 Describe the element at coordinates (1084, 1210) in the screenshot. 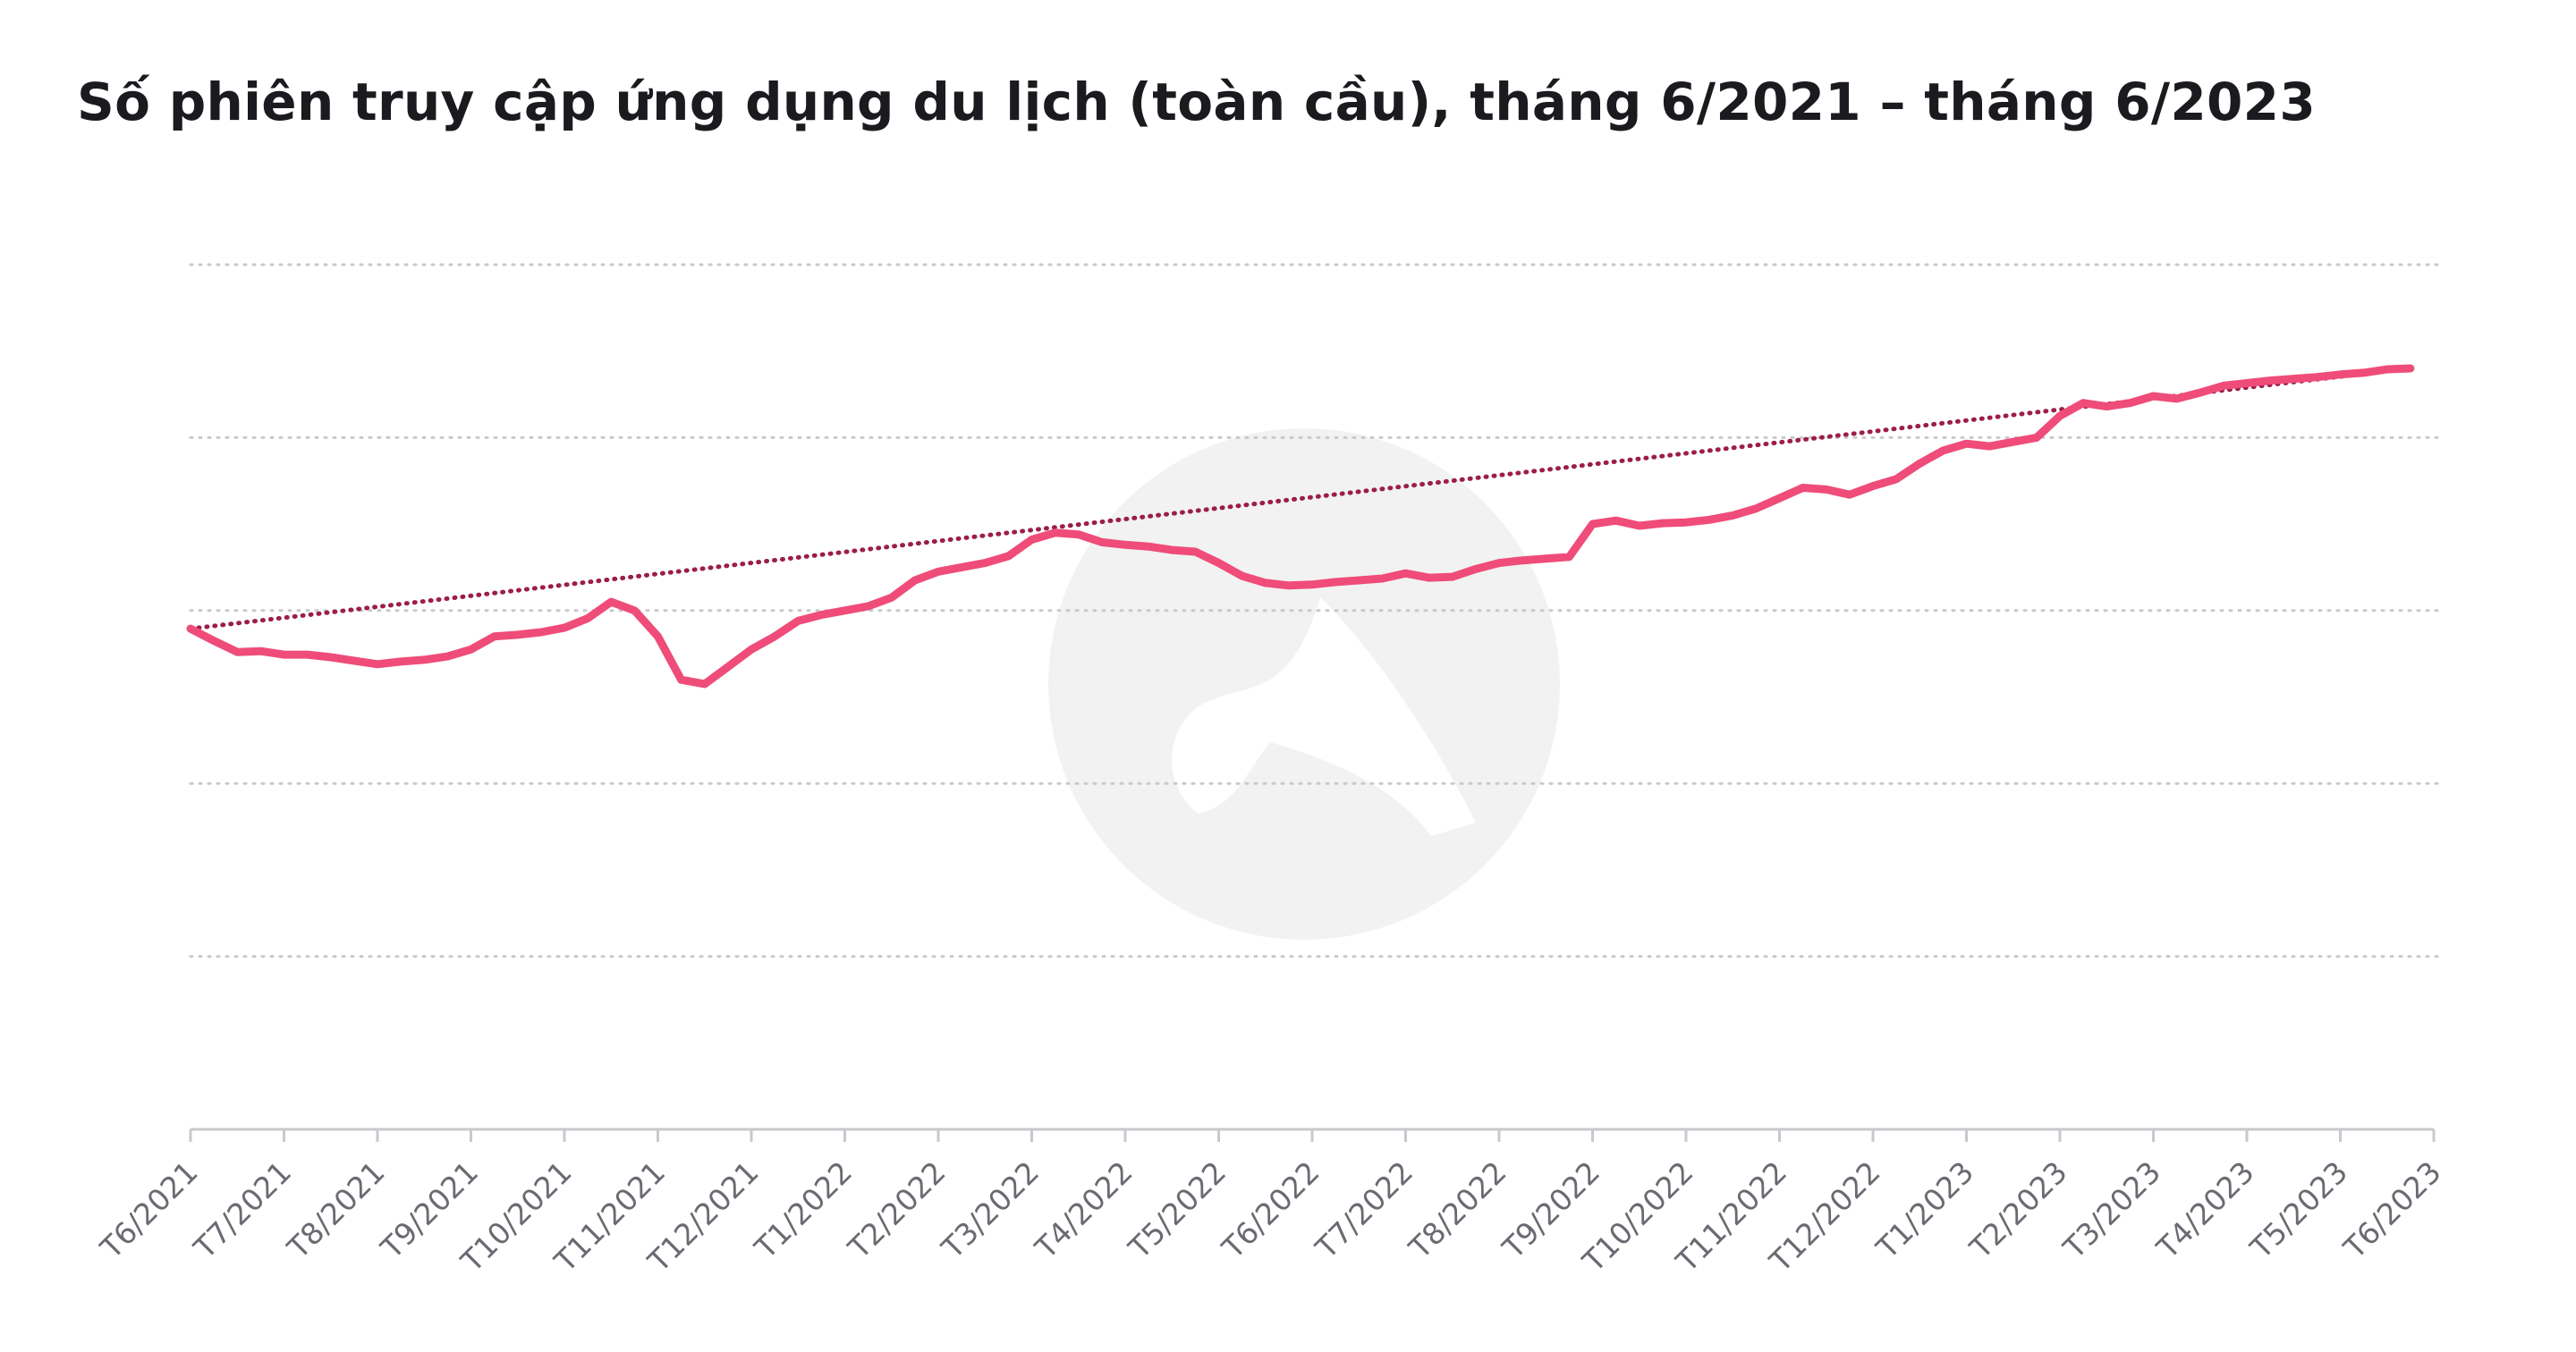

I see `x-tick-label: T4/2022` at that location.